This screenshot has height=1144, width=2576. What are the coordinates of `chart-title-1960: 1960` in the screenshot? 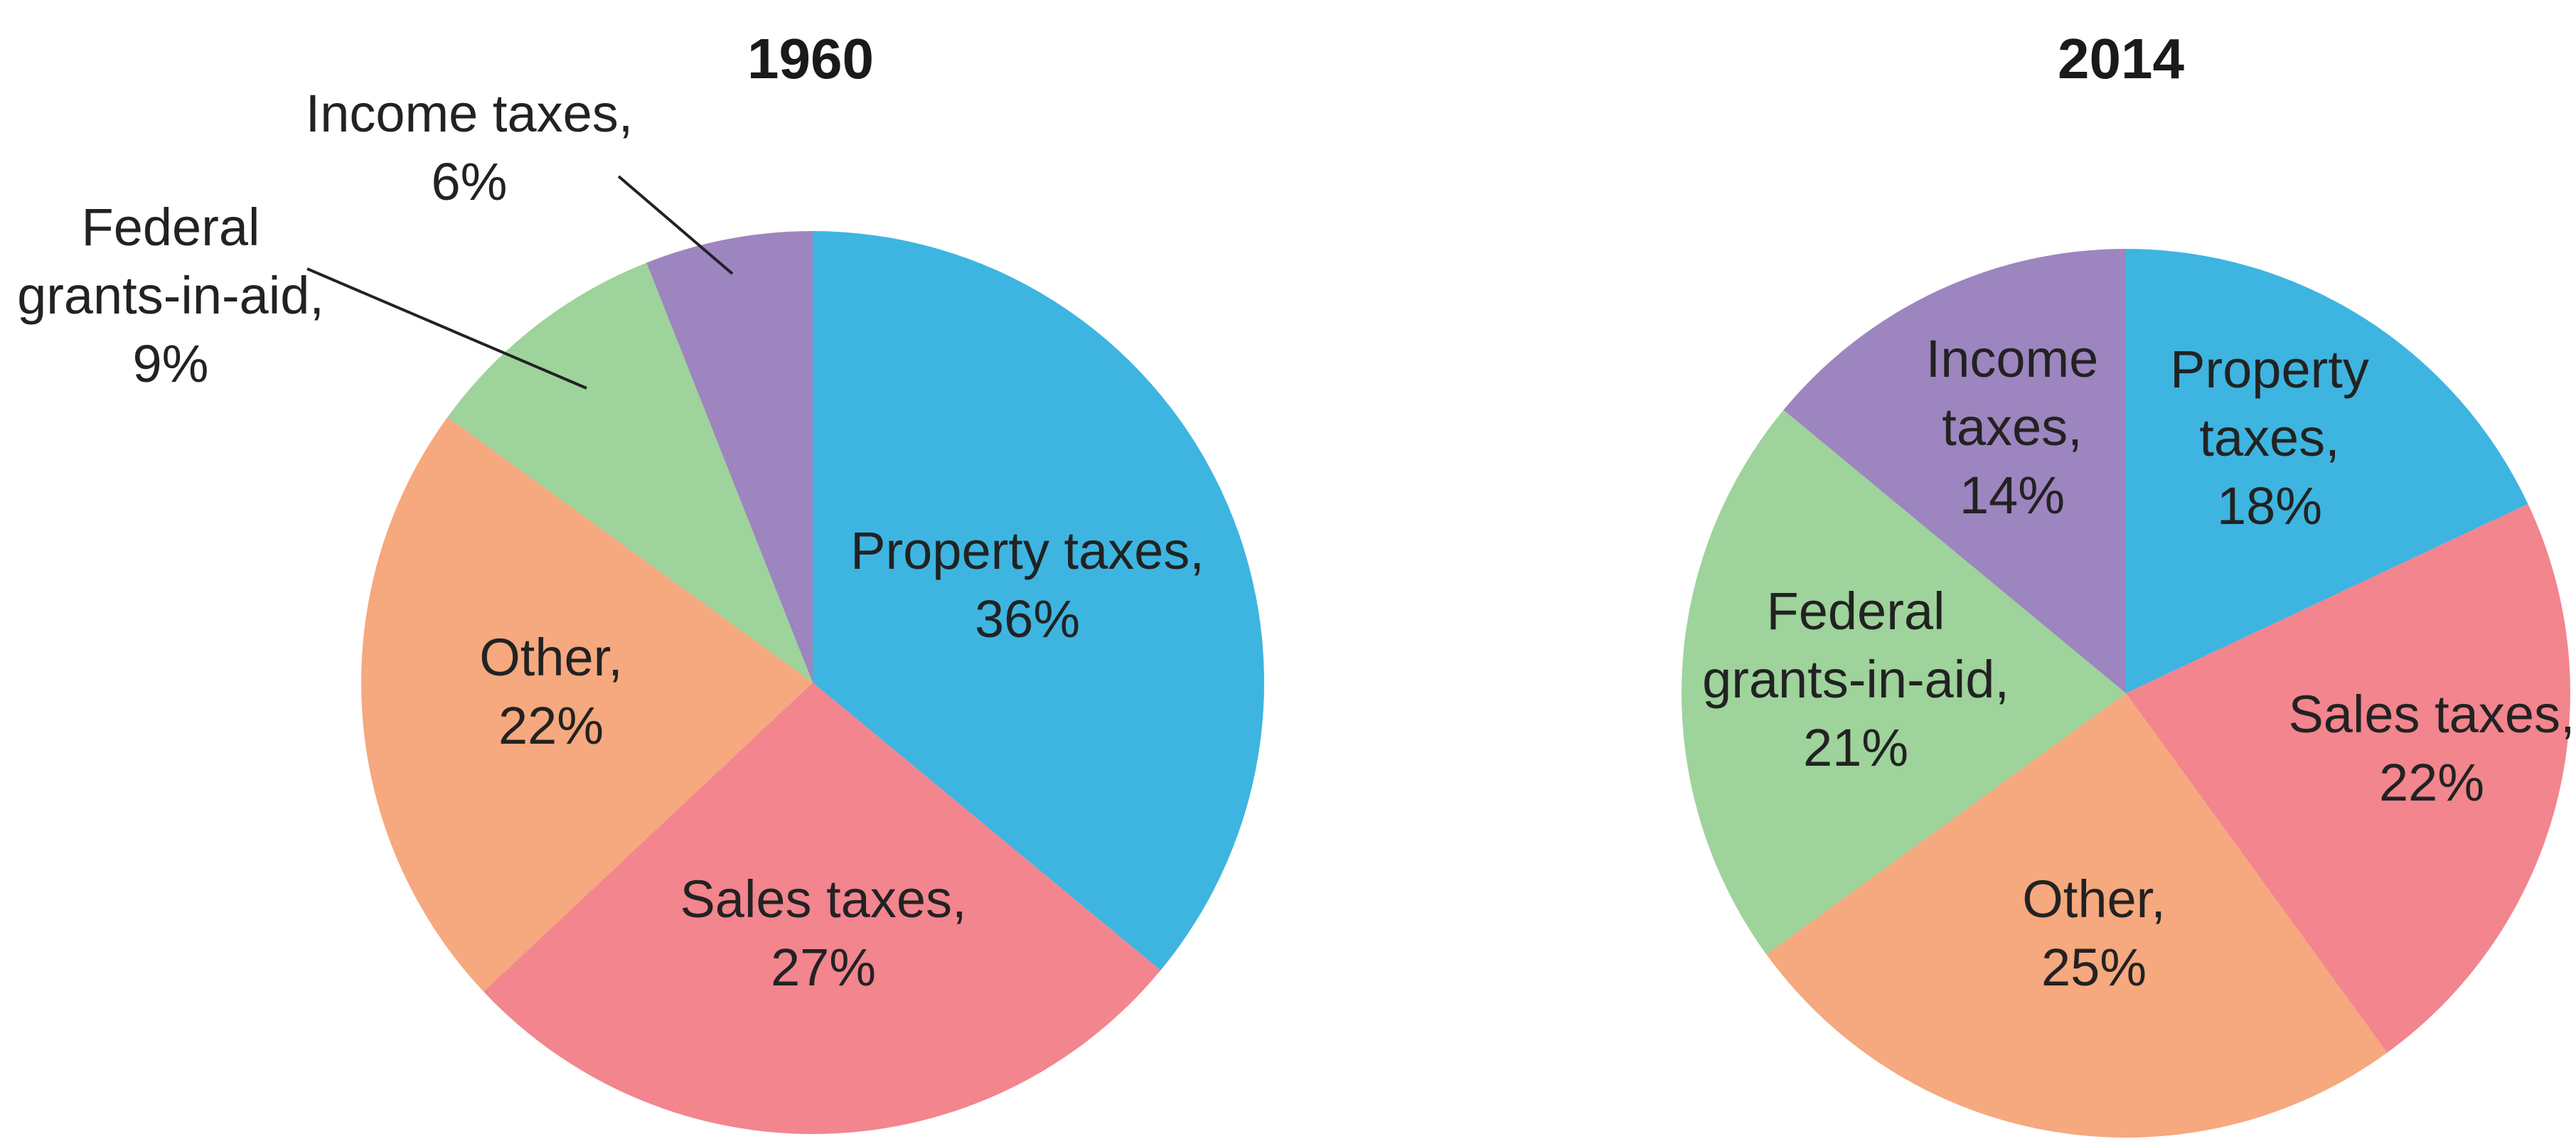 It's located at (811, 58).